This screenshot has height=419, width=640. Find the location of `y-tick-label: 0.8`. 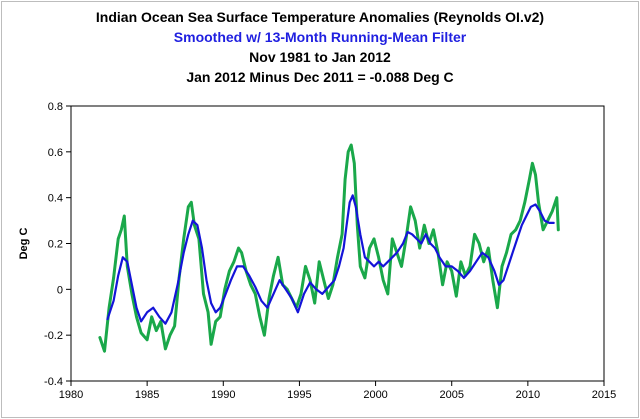

y-tick-label: 0.8 is located at coordinates (55, 107).